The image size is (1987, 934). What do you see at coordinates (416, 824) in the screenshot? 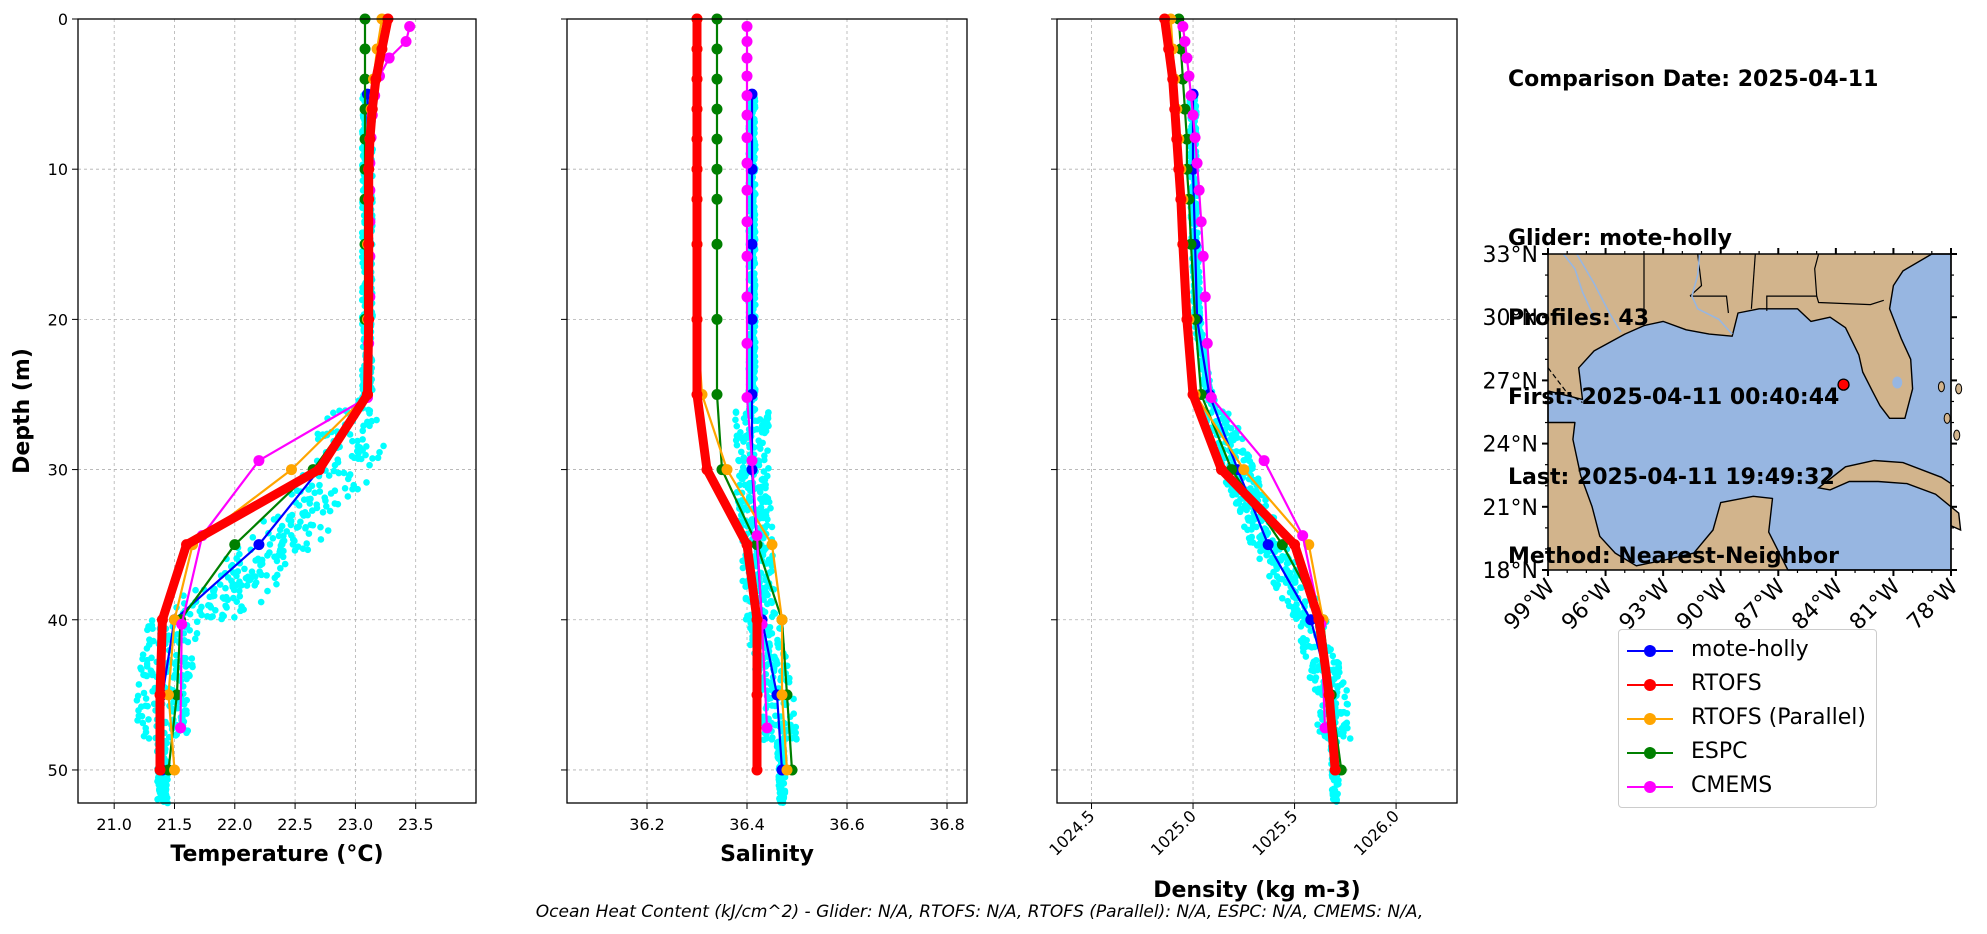
I see `x-tick-label: 23.5` at bounding box center [416, 824].